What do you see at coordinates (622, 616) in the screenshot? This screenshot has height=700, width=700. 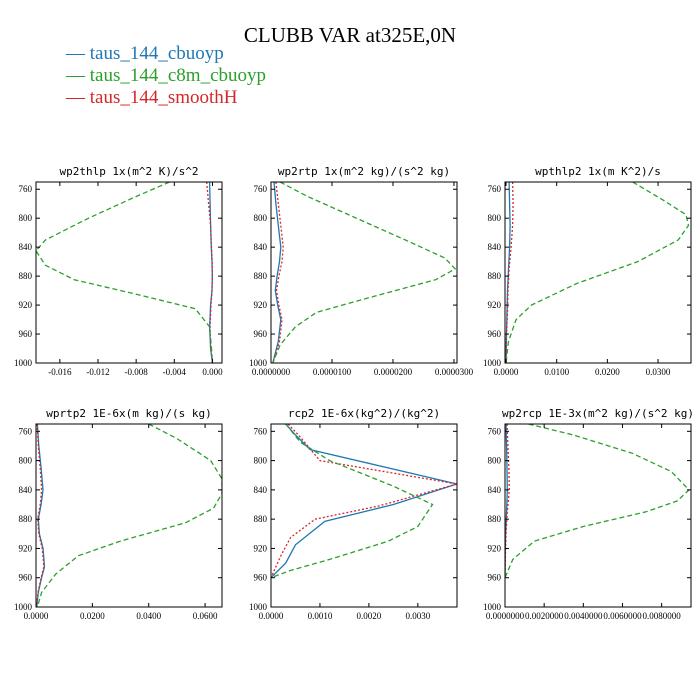 I see `x-tick-label: 0.0060000` at bounding box center [622, 616].